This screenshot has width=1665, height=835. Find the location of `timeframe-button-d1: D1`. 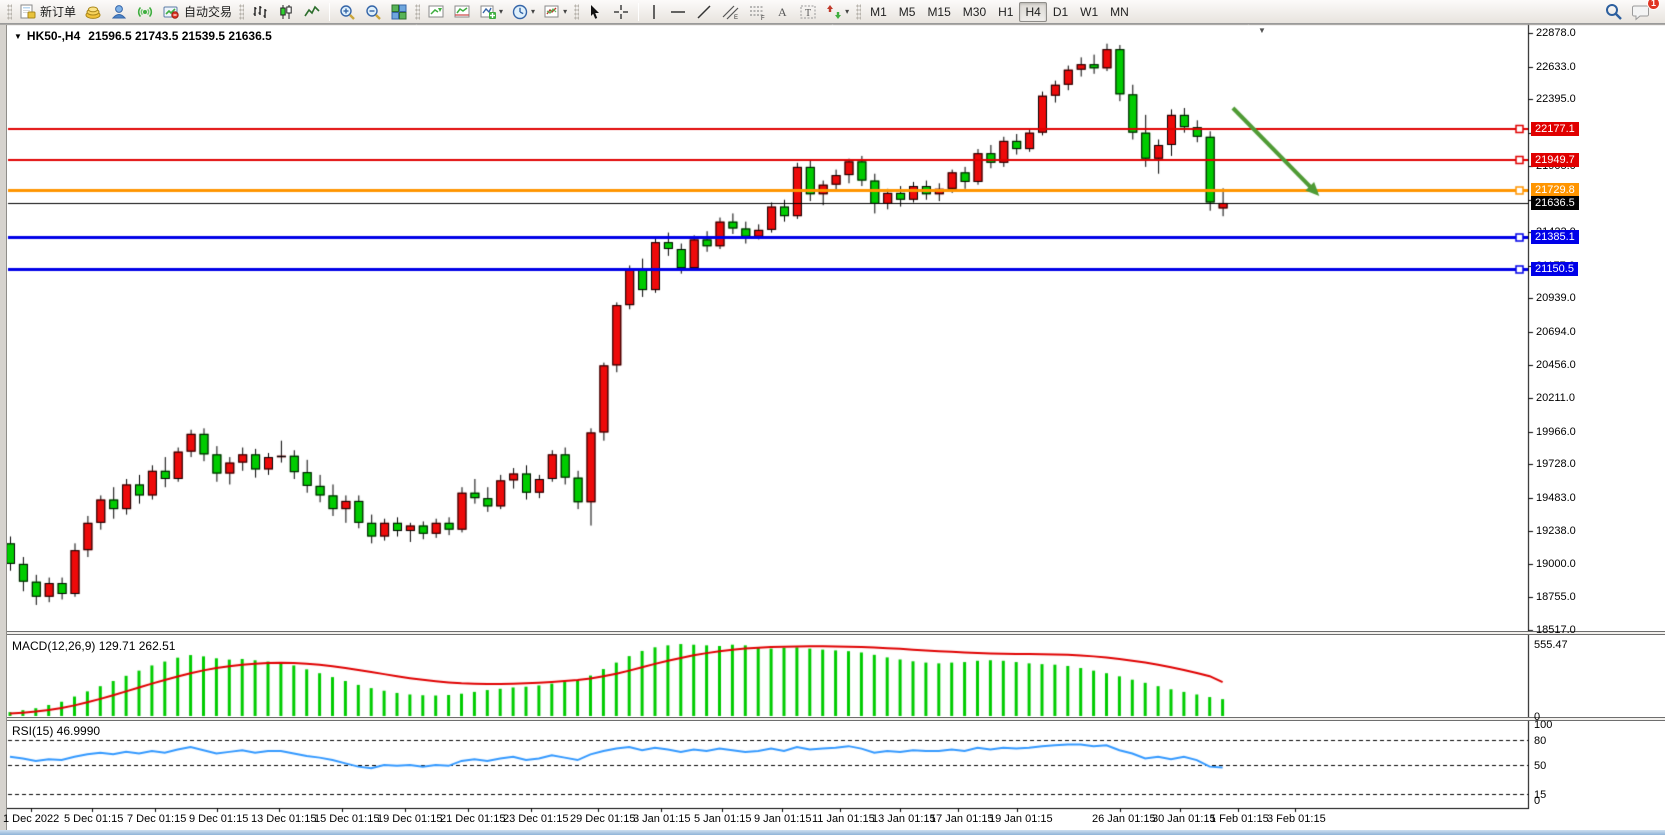

timeframe-button-d1: D1 is located at coordinates (1060, 11).